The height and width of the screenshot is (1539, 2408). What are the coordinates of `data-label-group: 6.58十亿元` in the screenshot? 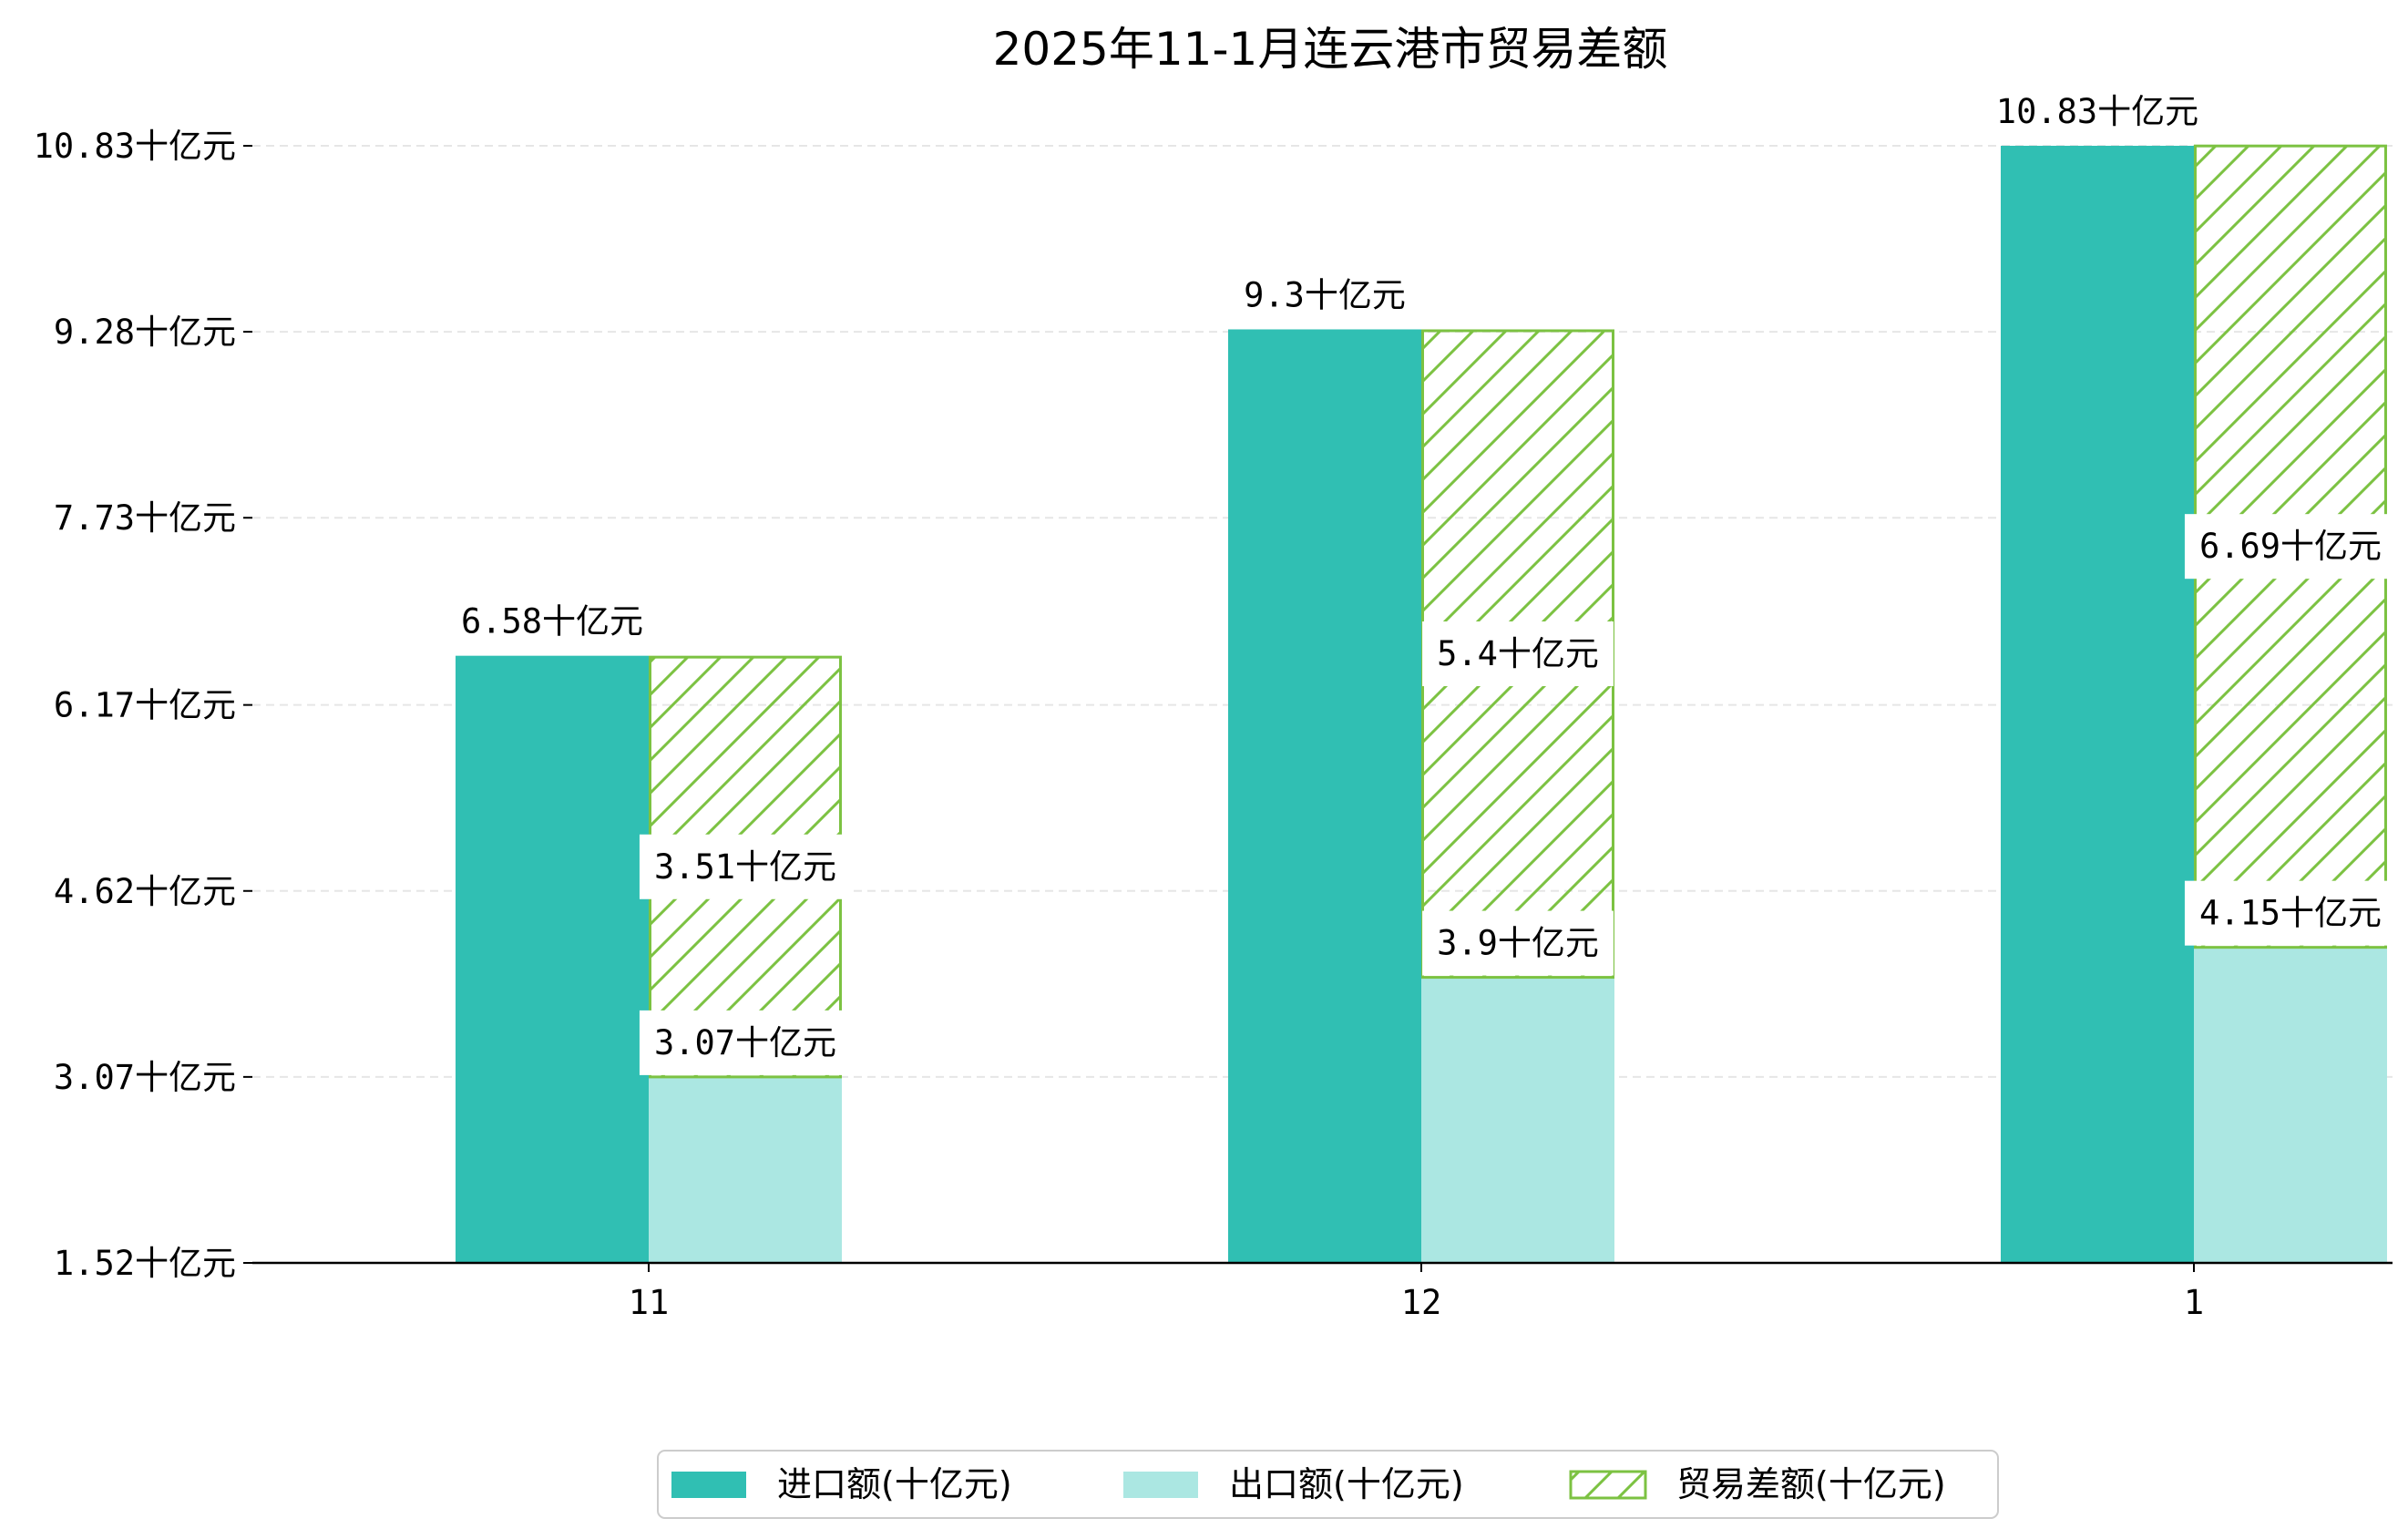 It's located at (552, 621).